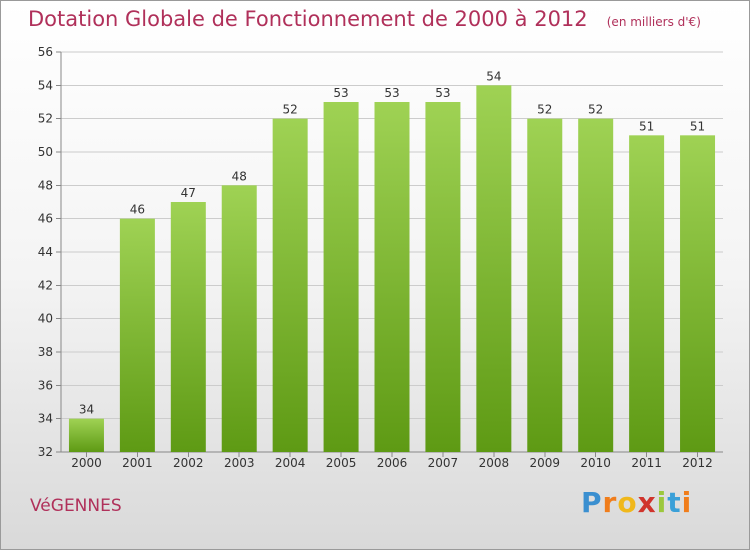 This screenshot has width=750, height=550. What do you see at coordinates (45, 85) in the screenshot?
I see `y-tick-label: 54` at bounding box center [45, 85].